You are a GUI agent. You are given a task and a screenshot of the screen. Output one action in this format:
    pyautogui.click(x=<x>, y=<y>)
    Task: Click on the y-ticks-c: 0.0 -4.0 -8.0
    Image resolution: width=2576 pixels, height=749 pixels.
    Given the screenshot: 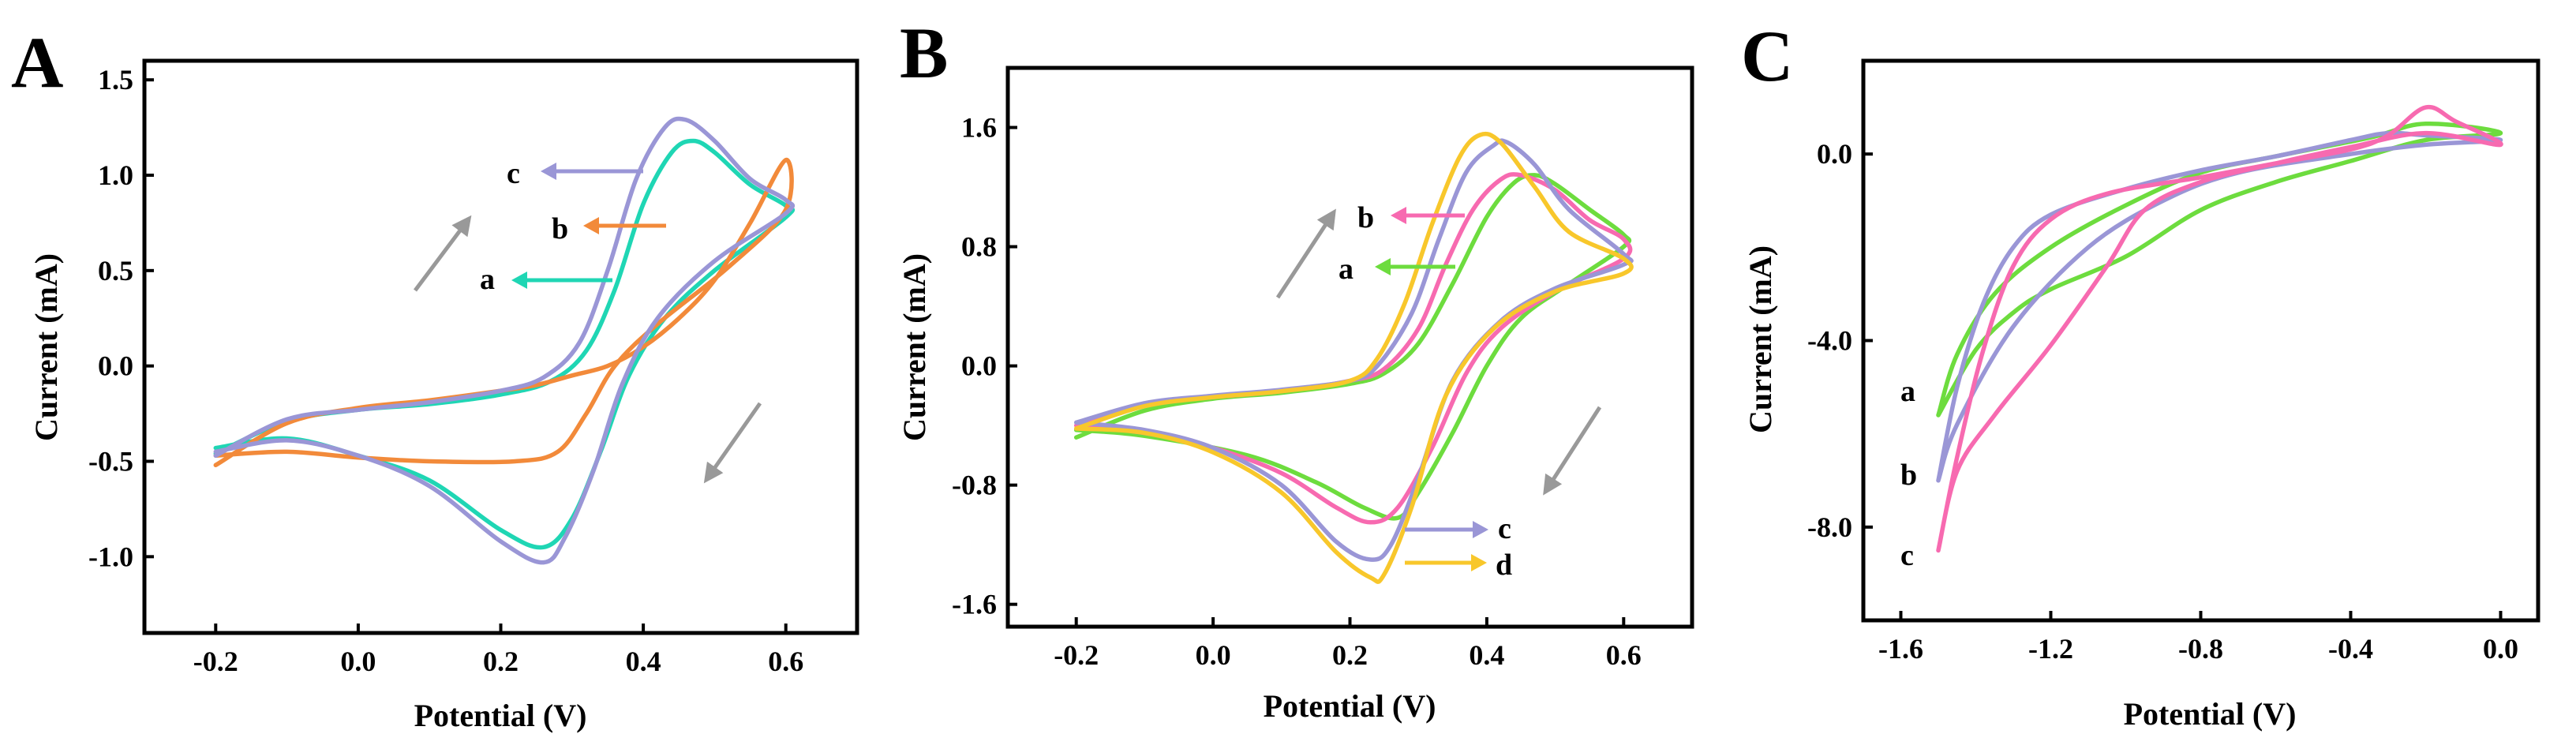 What is the action you would take?
    pyautogui.click(x=1840, y=341)
    